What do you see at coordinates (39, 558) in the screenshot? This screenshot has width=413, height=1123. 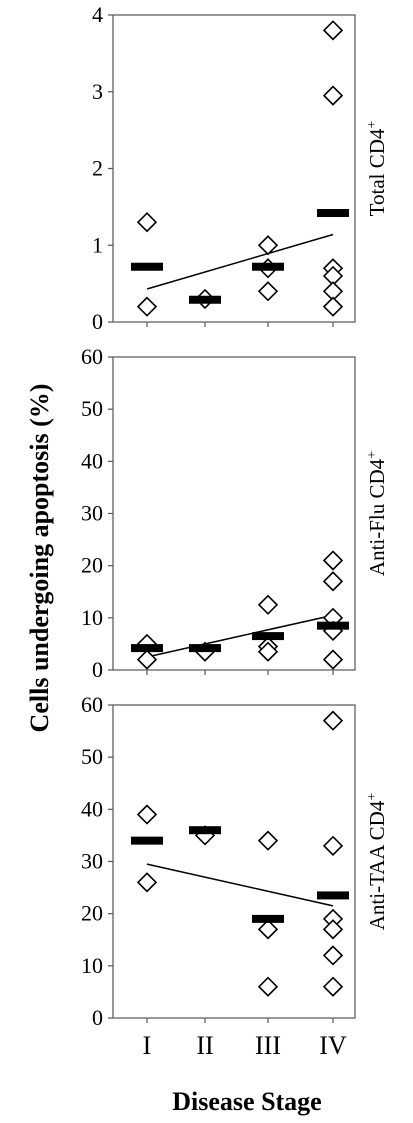 I see `y-axis-title: Cells undergoing apoptosis (%)` at bounding box center [39, 558].